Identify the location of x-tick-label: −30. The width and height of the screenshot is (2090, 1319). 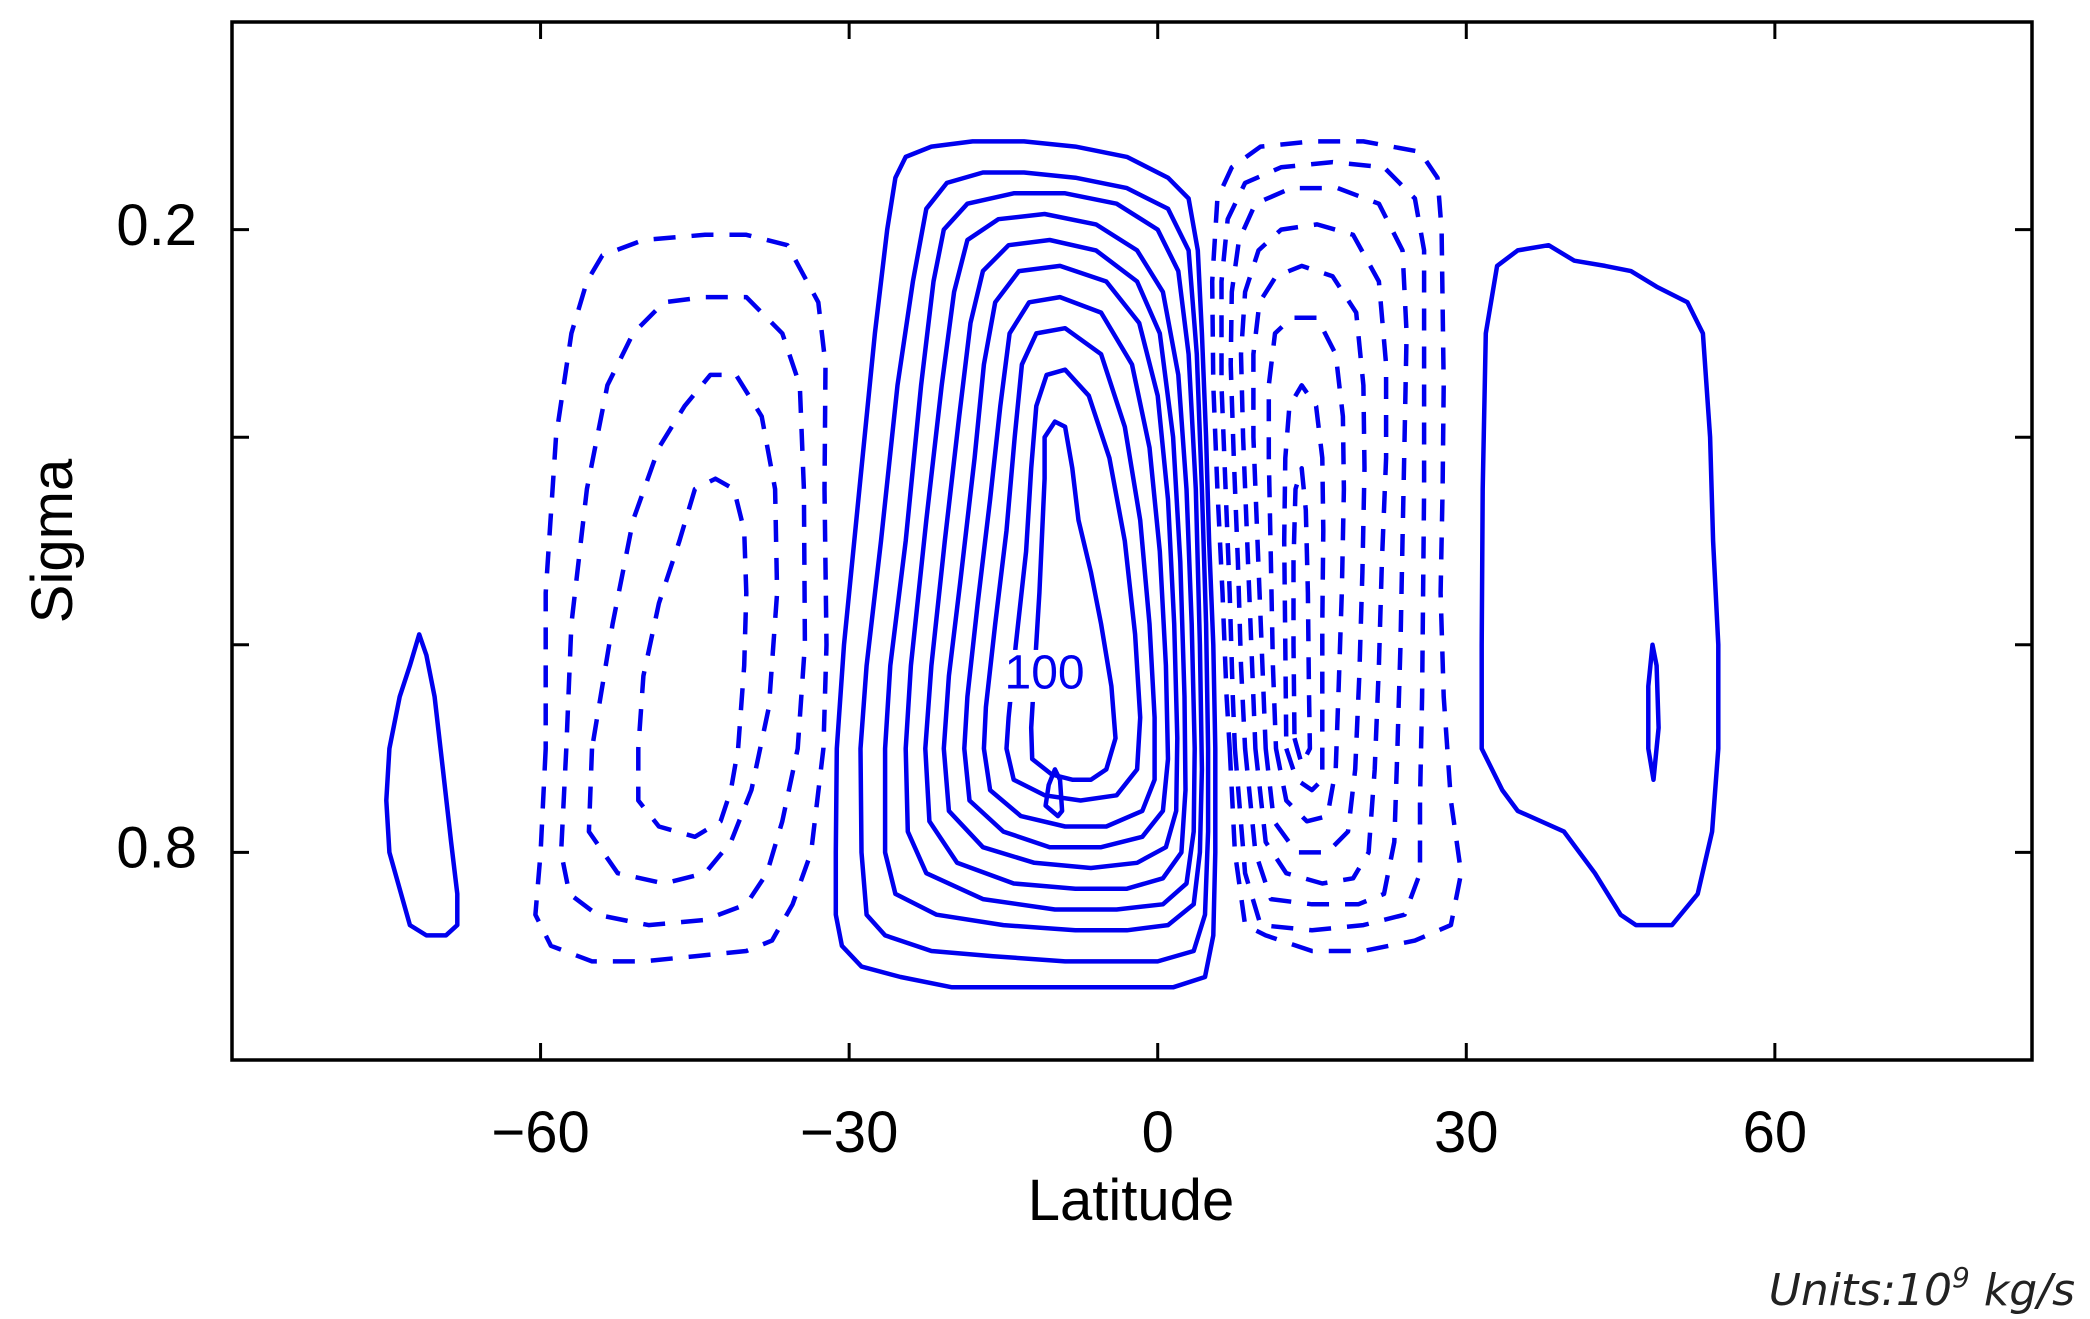
(849, 1132).